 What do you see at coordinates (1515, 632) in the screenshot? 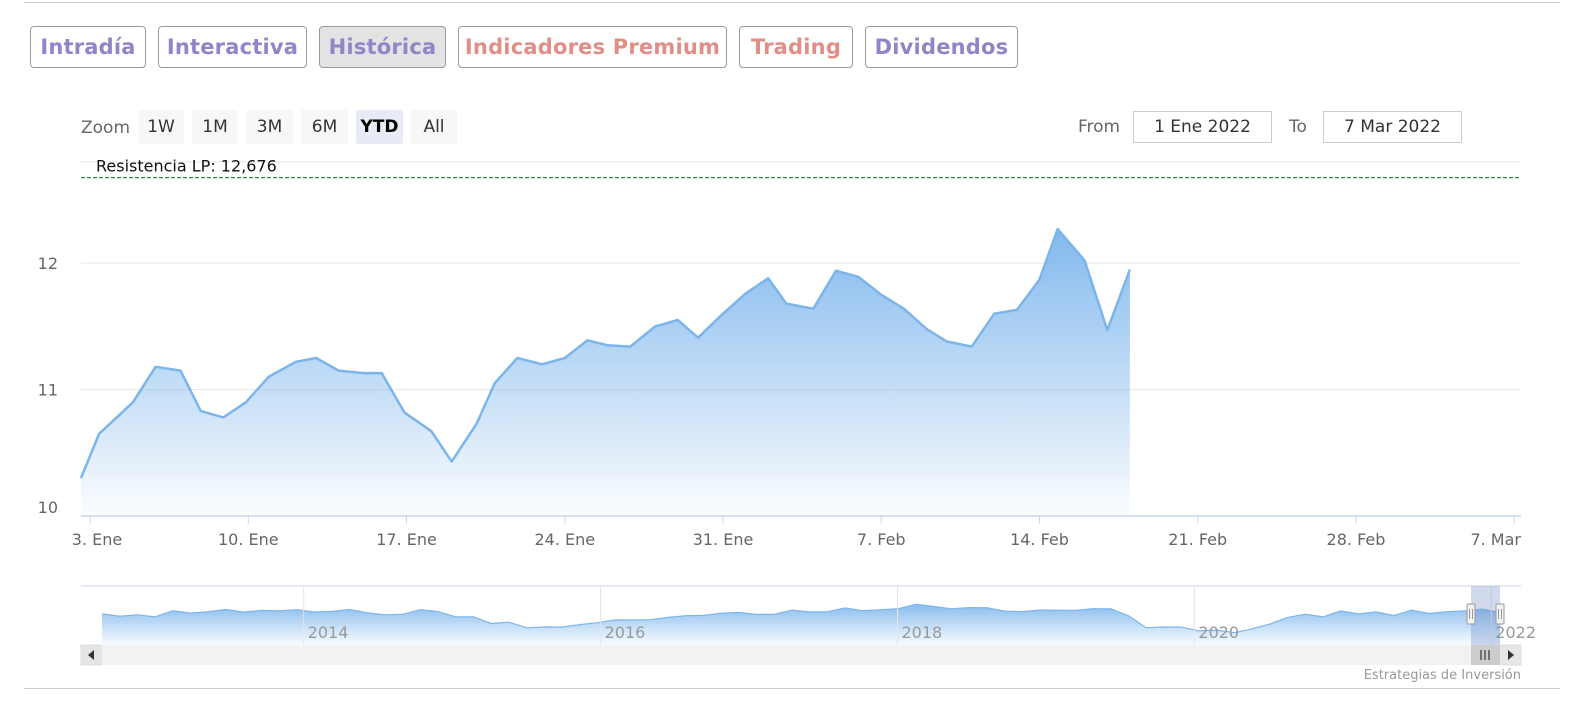
I see `navigator-year-label: 2022` at bounding box center [1515, 632].